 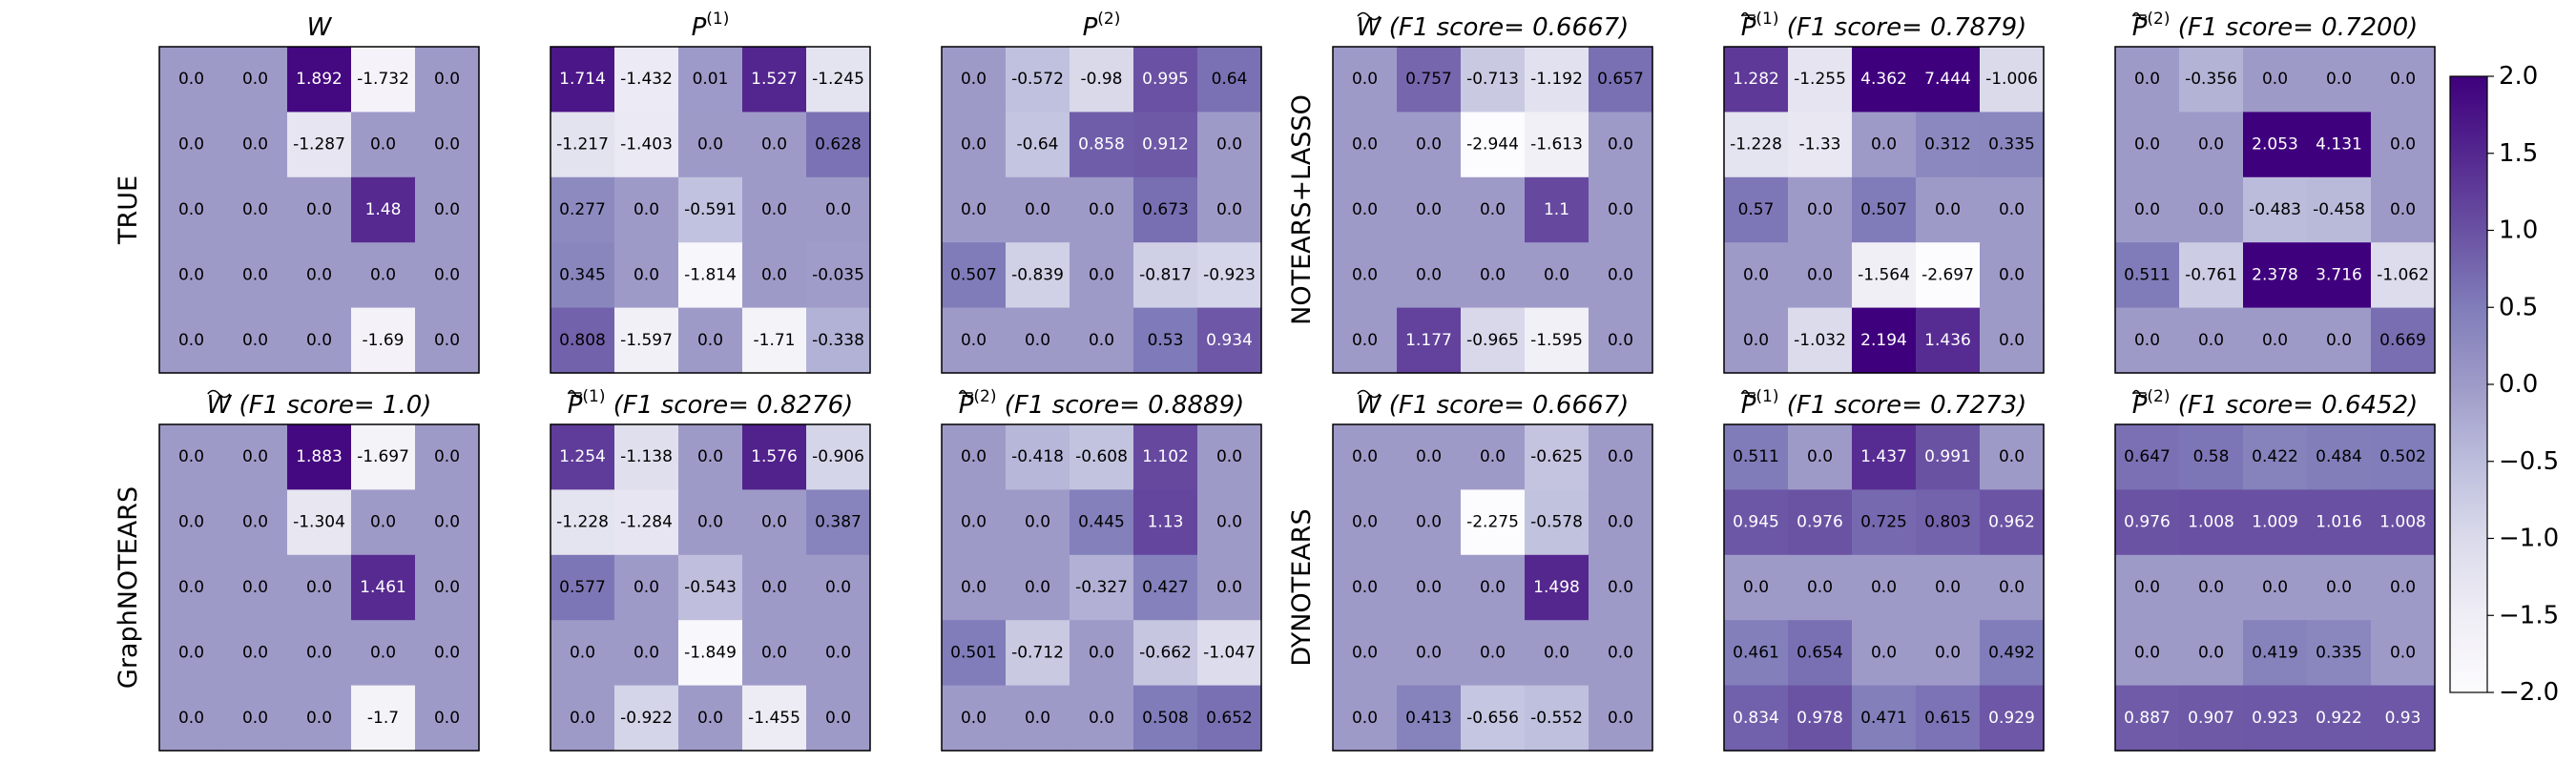 I want to click on colorbar: 2.0 1.5 1.0 0.5 0.0 −0.5 −1.0 −1.5 −2.0, so click(x=2504, y=384).